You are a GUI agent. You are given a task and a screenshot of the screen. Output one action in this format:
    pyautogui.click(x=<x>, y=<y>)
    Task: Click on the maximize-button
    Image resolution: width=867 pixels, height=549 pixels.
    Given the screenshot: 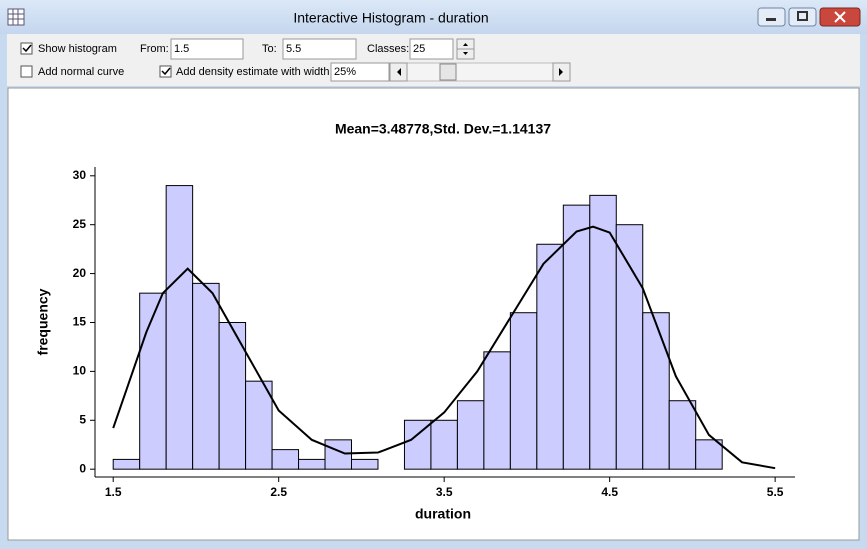 What is the action you would take?
    pyautogui.click(x=802, y=17)
    